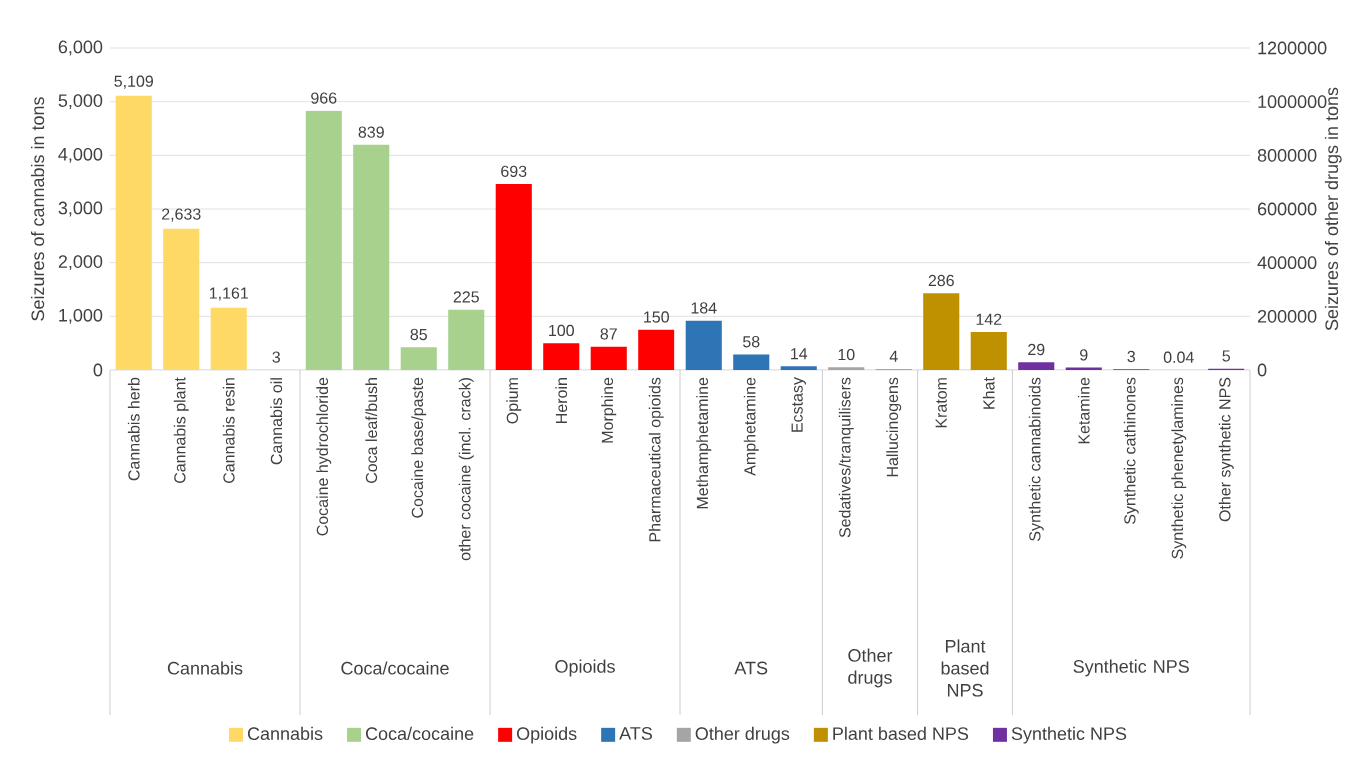 The width and height of the screenshot is (1361, 767). I want to click on y-tick-label: 4,000, so click(80, 155).